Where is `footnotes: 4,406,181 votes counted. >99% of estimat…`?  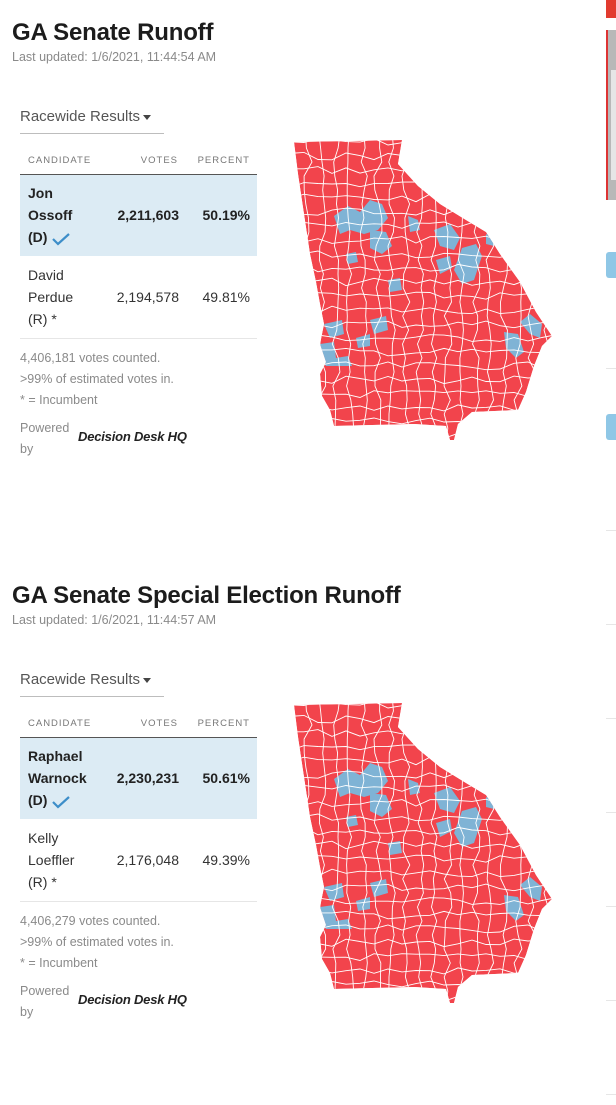 footnotes: 4,406,181 votes counted. >99% of estimat… is located at coordinates (97, 379).